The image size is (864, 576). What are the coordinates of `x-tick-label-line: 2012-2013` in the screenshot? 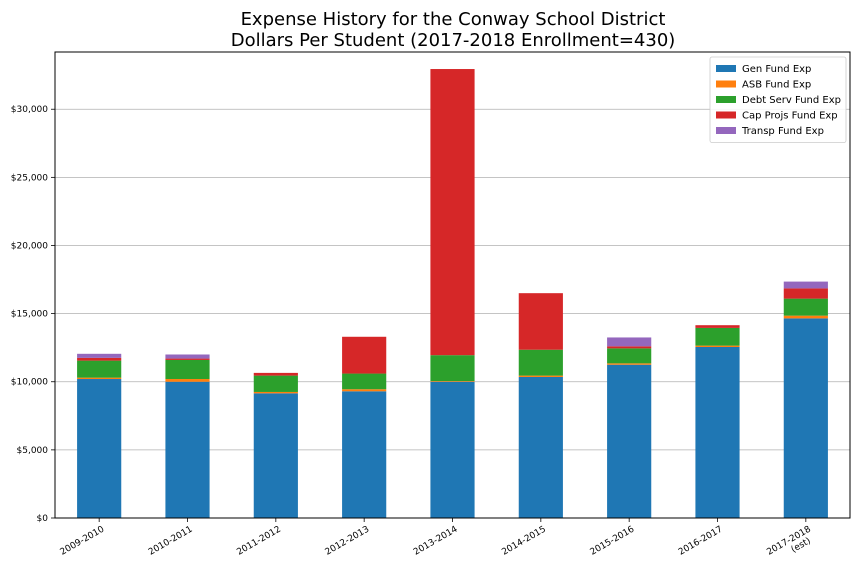 It's located at (347, 541).